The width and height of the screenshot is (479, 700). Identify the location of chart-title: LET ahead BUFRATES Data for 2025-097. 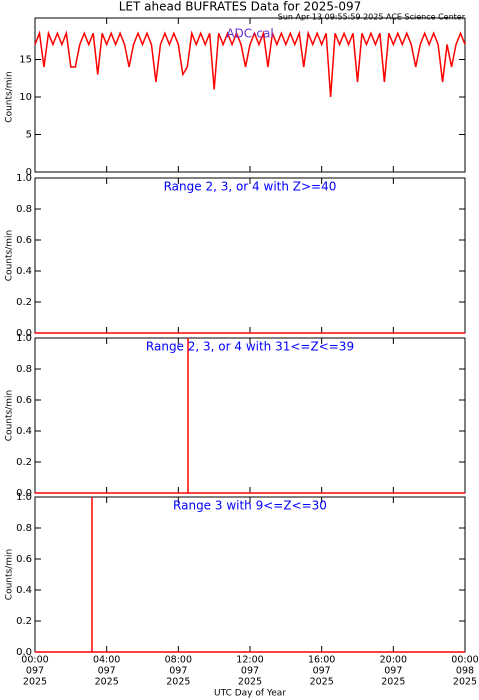
(240, 7).